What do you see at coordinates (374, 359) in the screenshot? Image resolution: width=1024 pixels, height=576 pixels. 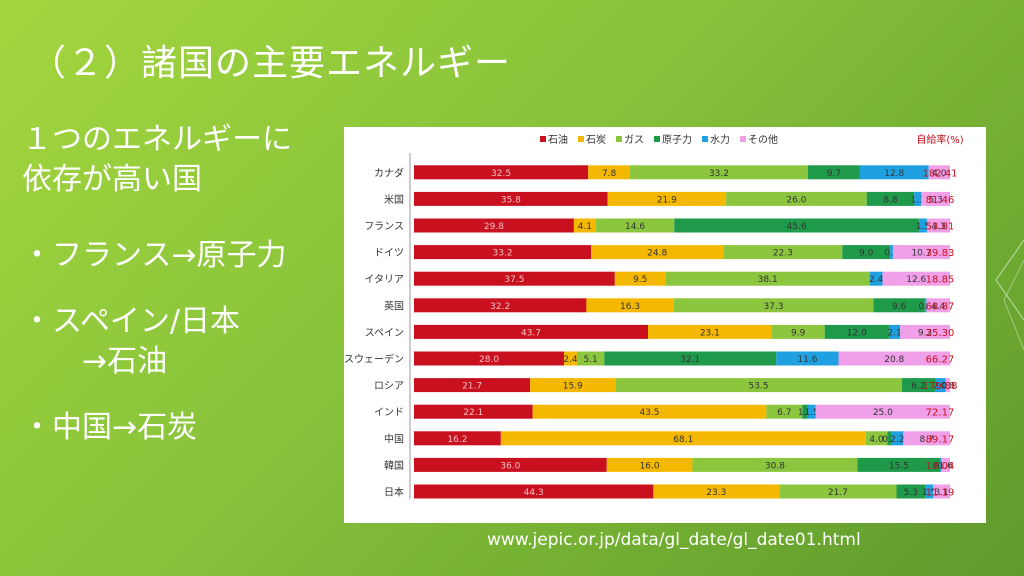 I see `category-label: スウェーデン` at bounding box center [374, 359].